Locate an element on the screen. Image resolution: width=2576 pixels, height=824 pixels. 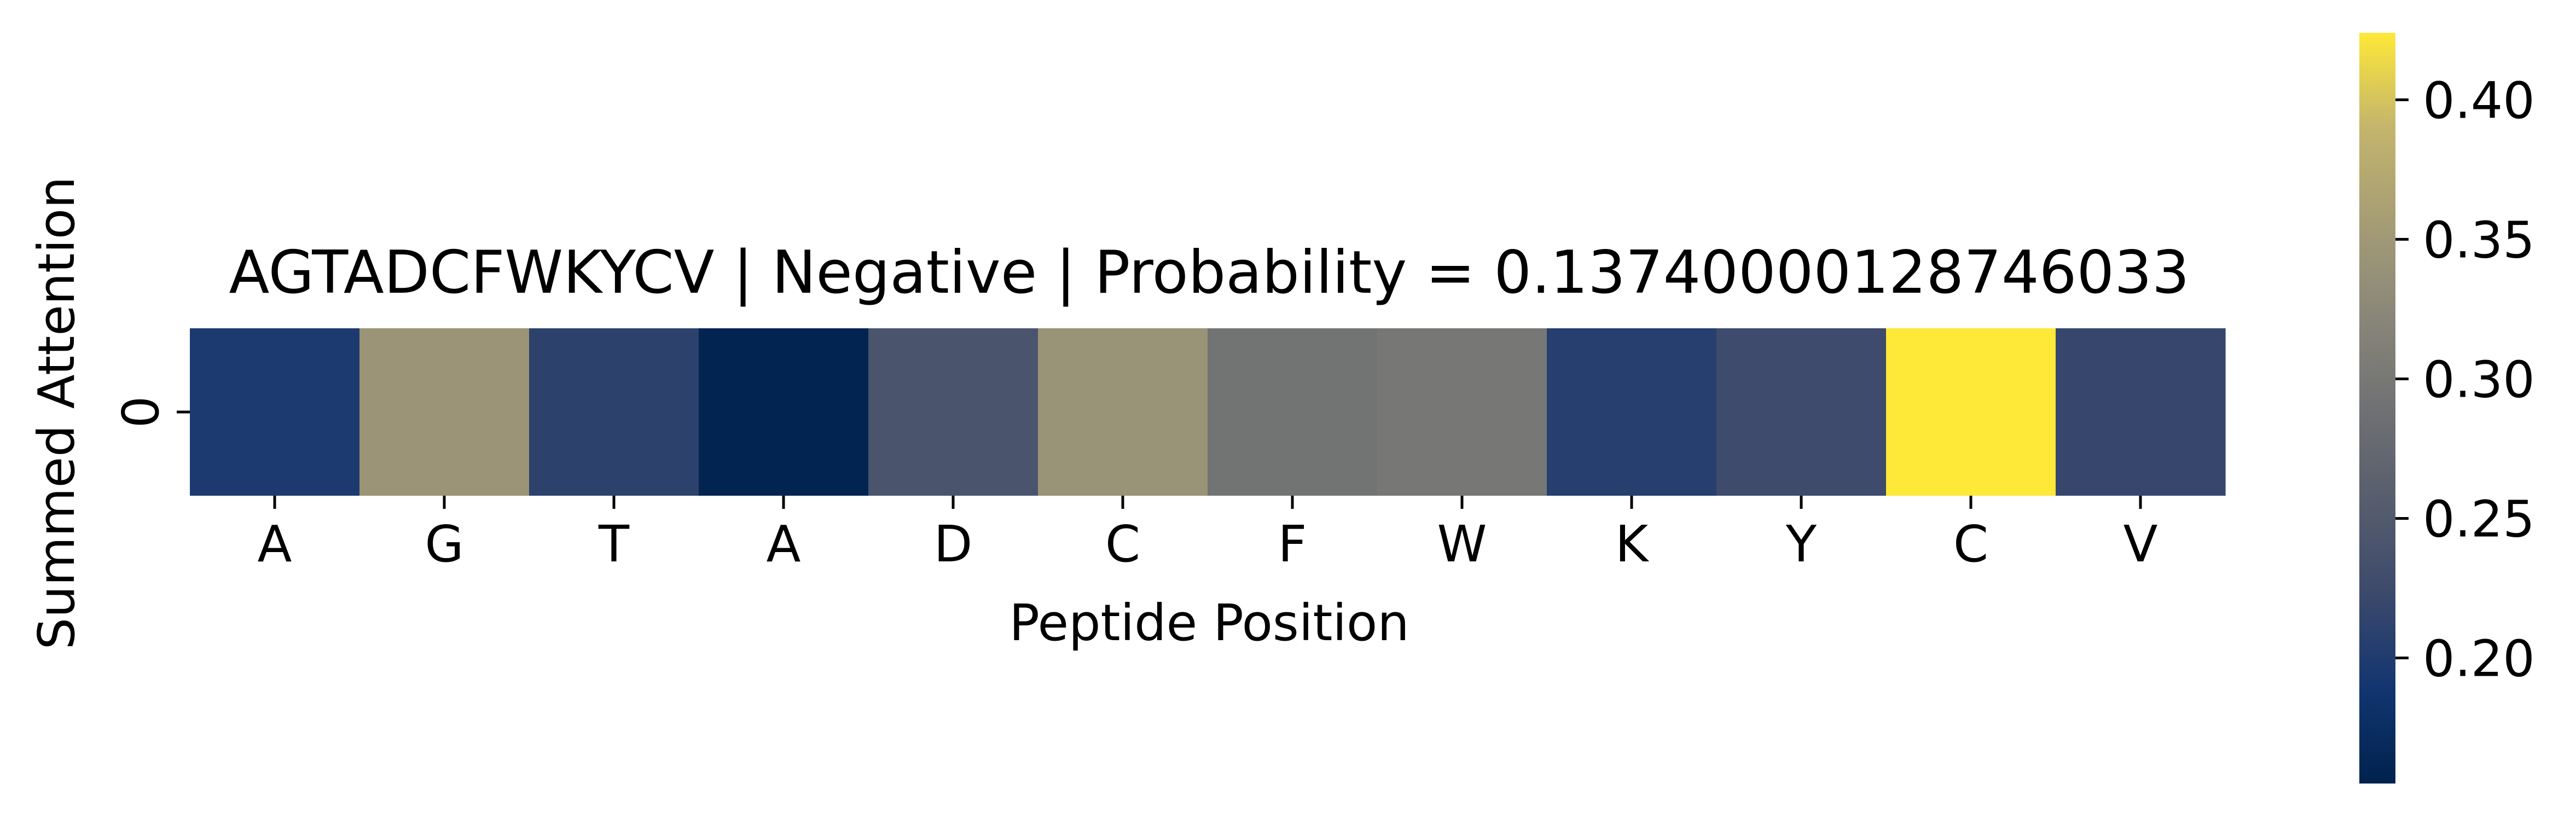
colorbar-ticks: 0.20 0.25 0.30 0.35 0.40 is located at coordinates (2465, 379).